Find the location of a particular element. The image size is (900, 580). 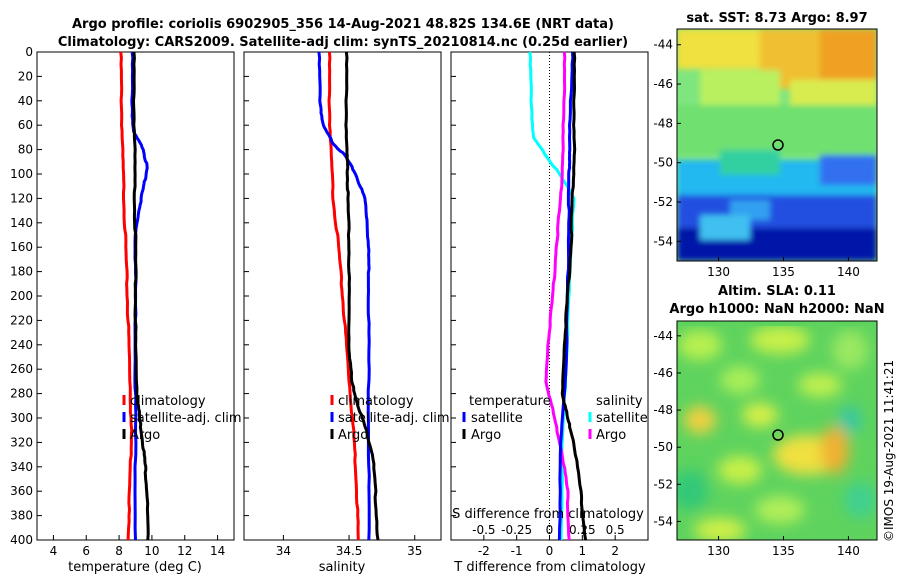

salinity-legend: climatology satellite-adj. clim Argo is located at coordinates (390, 418).